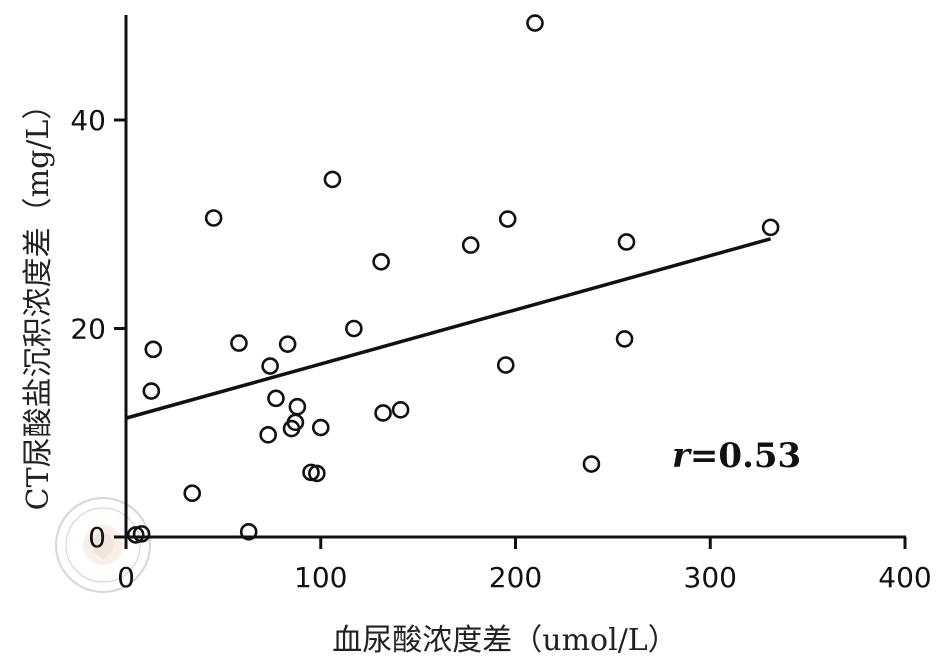 Image resolution: width=945 pixels, height=669 pixels. I want to click on x-axis-ticks: 0 100 200 300 400, so click(524, 565).